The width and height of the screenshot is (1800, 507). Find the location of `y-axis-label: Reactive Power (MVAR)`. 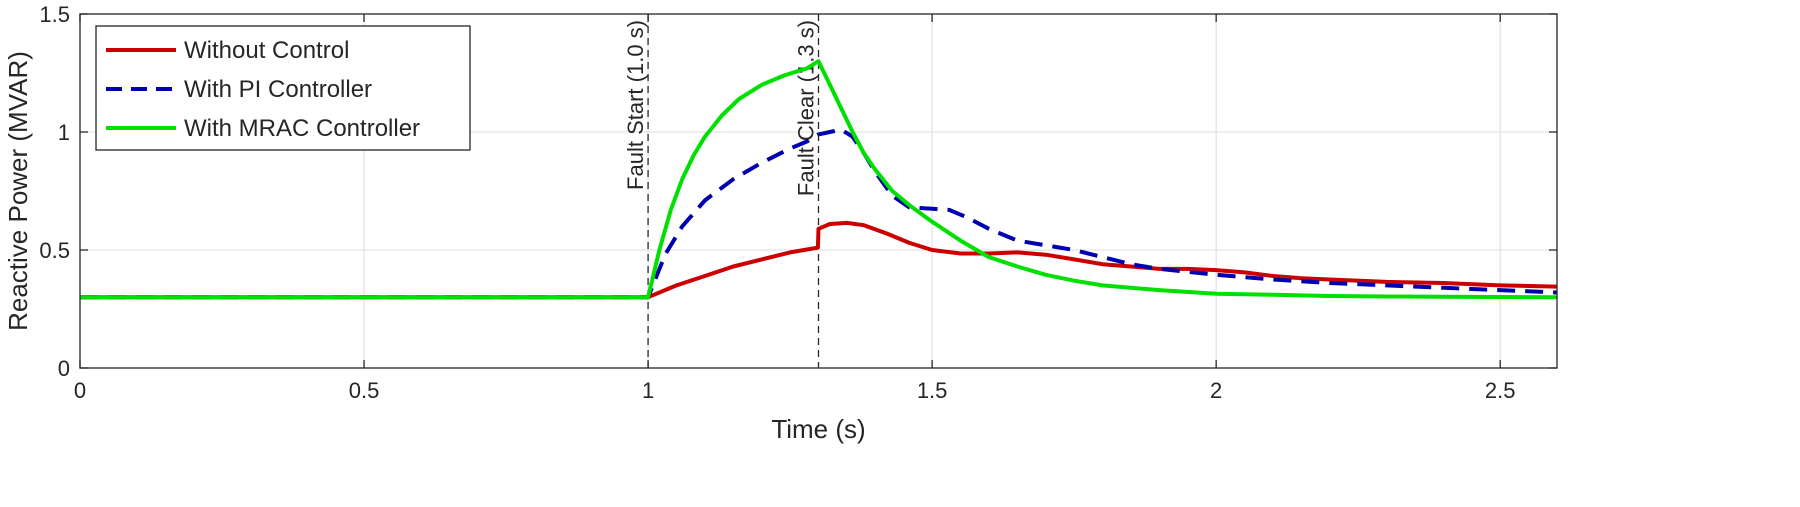

y-axis-label: Reactive Power (MVAR) is located at coordinates (18, 191).